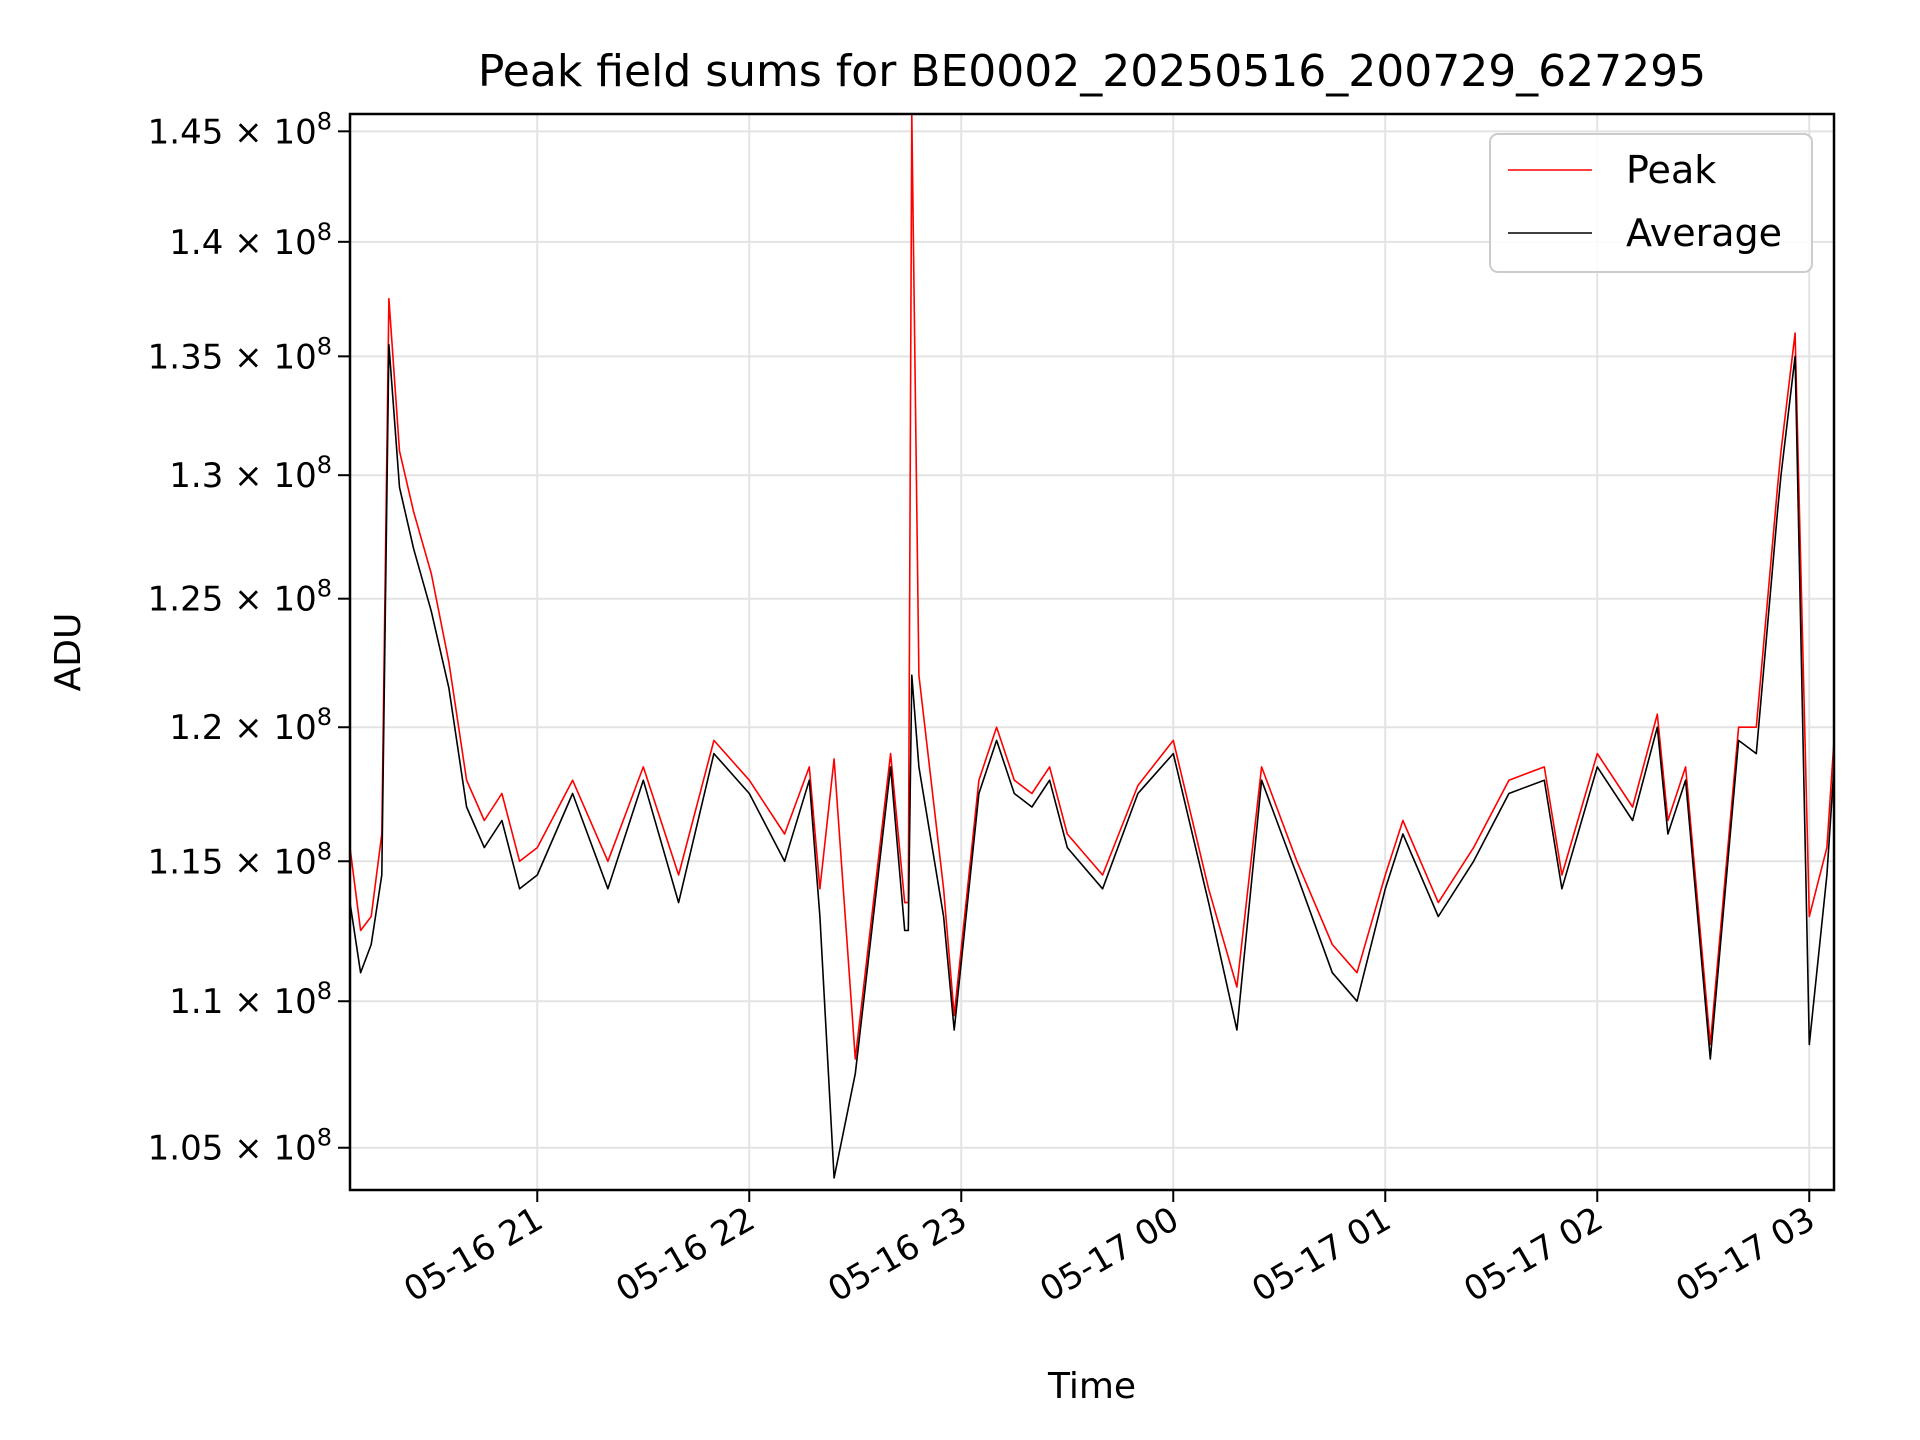  What do you see at coordinates (240, 129) in the screenshot?
I see `y-tick-label: 1.45 × 108` at bounding box center [240, 129].